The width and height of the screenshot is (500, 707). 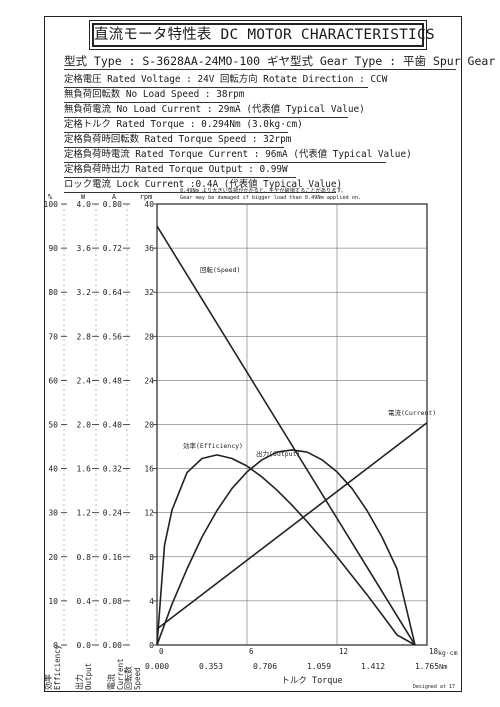 I want to click on output-unit-label: W, so click(x=83, y=197).